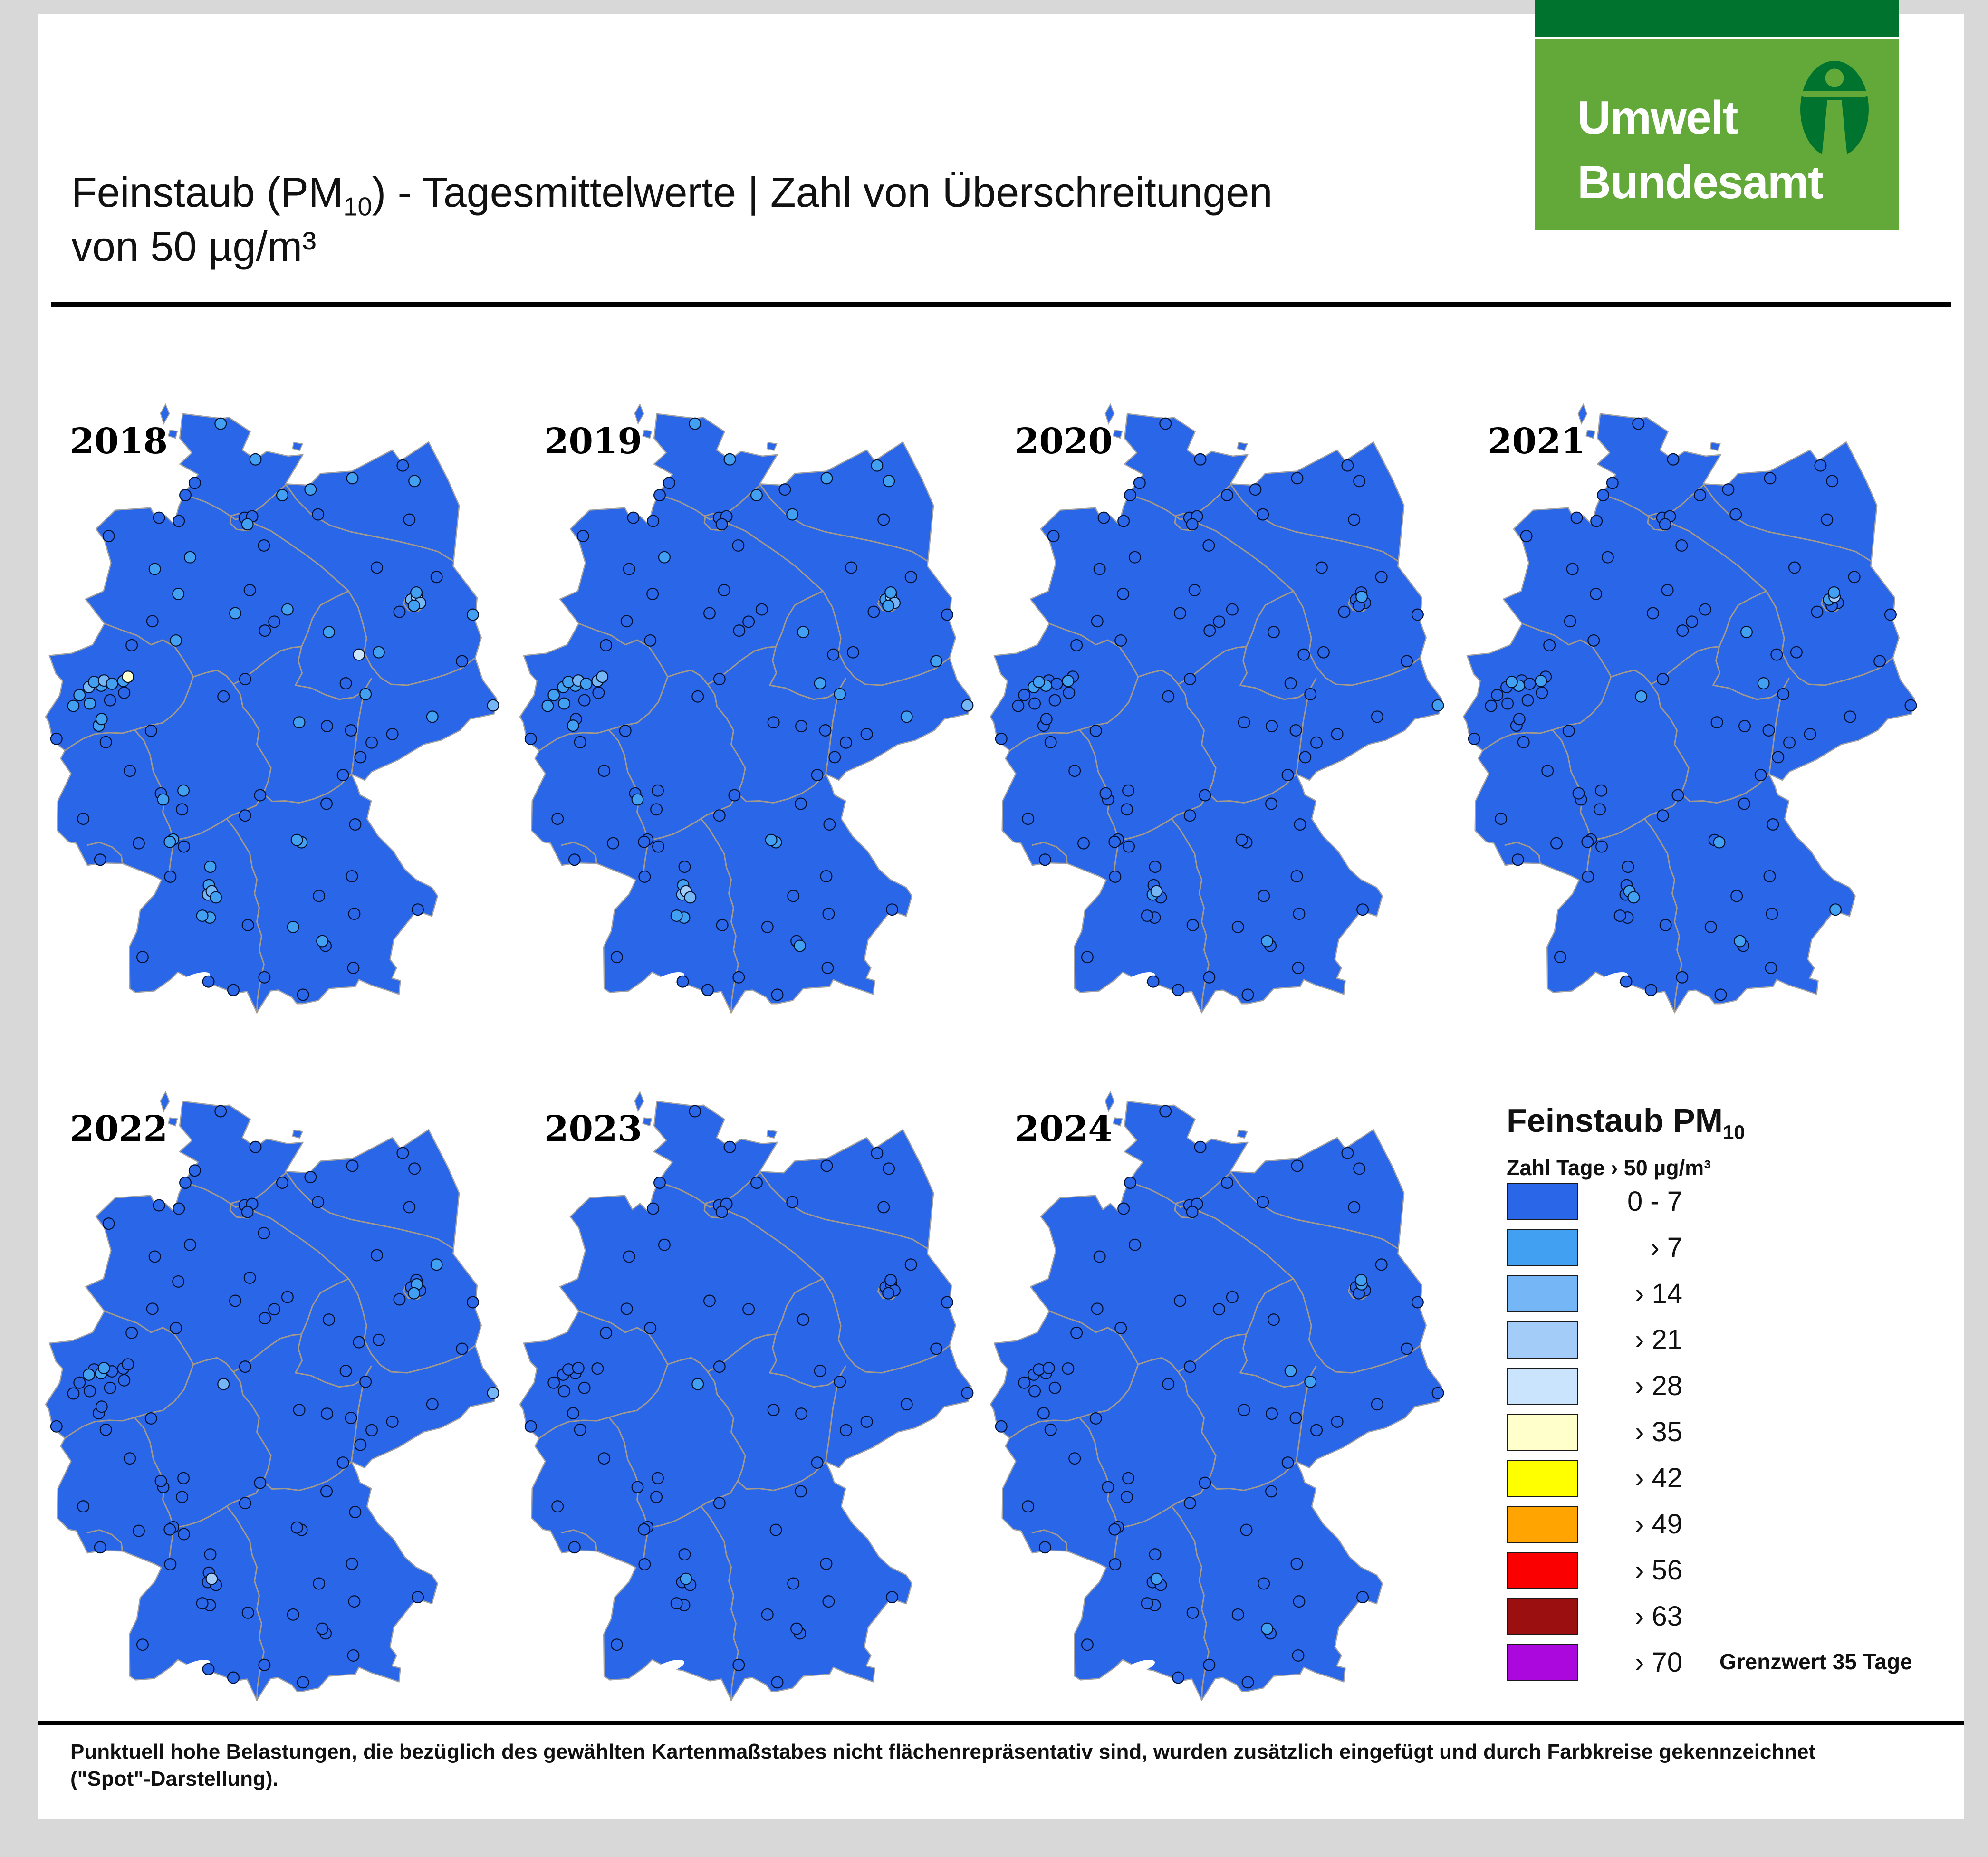 The image size is (1988, 1857). I want to click on legend-class-label: › 56, so click(1658, 1570).